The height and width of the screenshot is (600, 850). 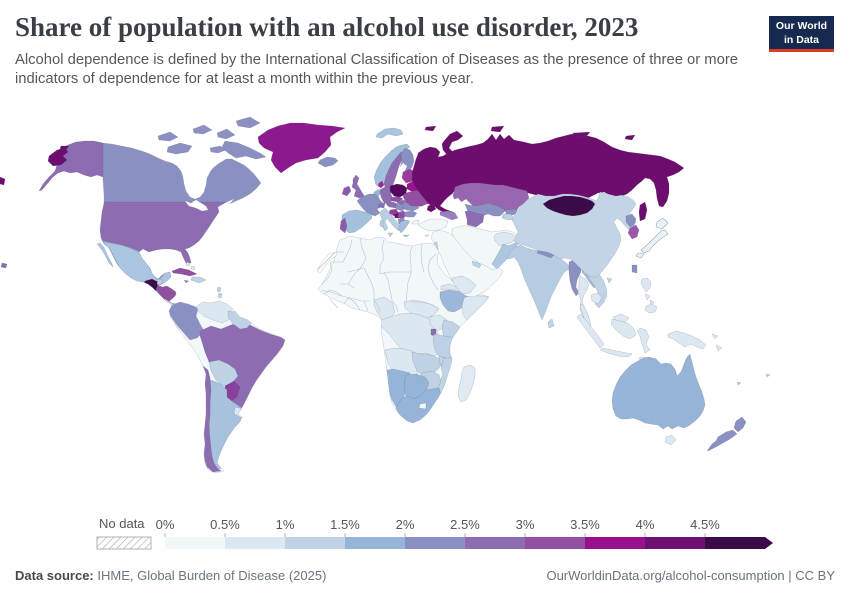 What do you see at coordinates (525, 524) in the screenshot?
I see `svg-text: 3%` at bounding box center [525, 524].